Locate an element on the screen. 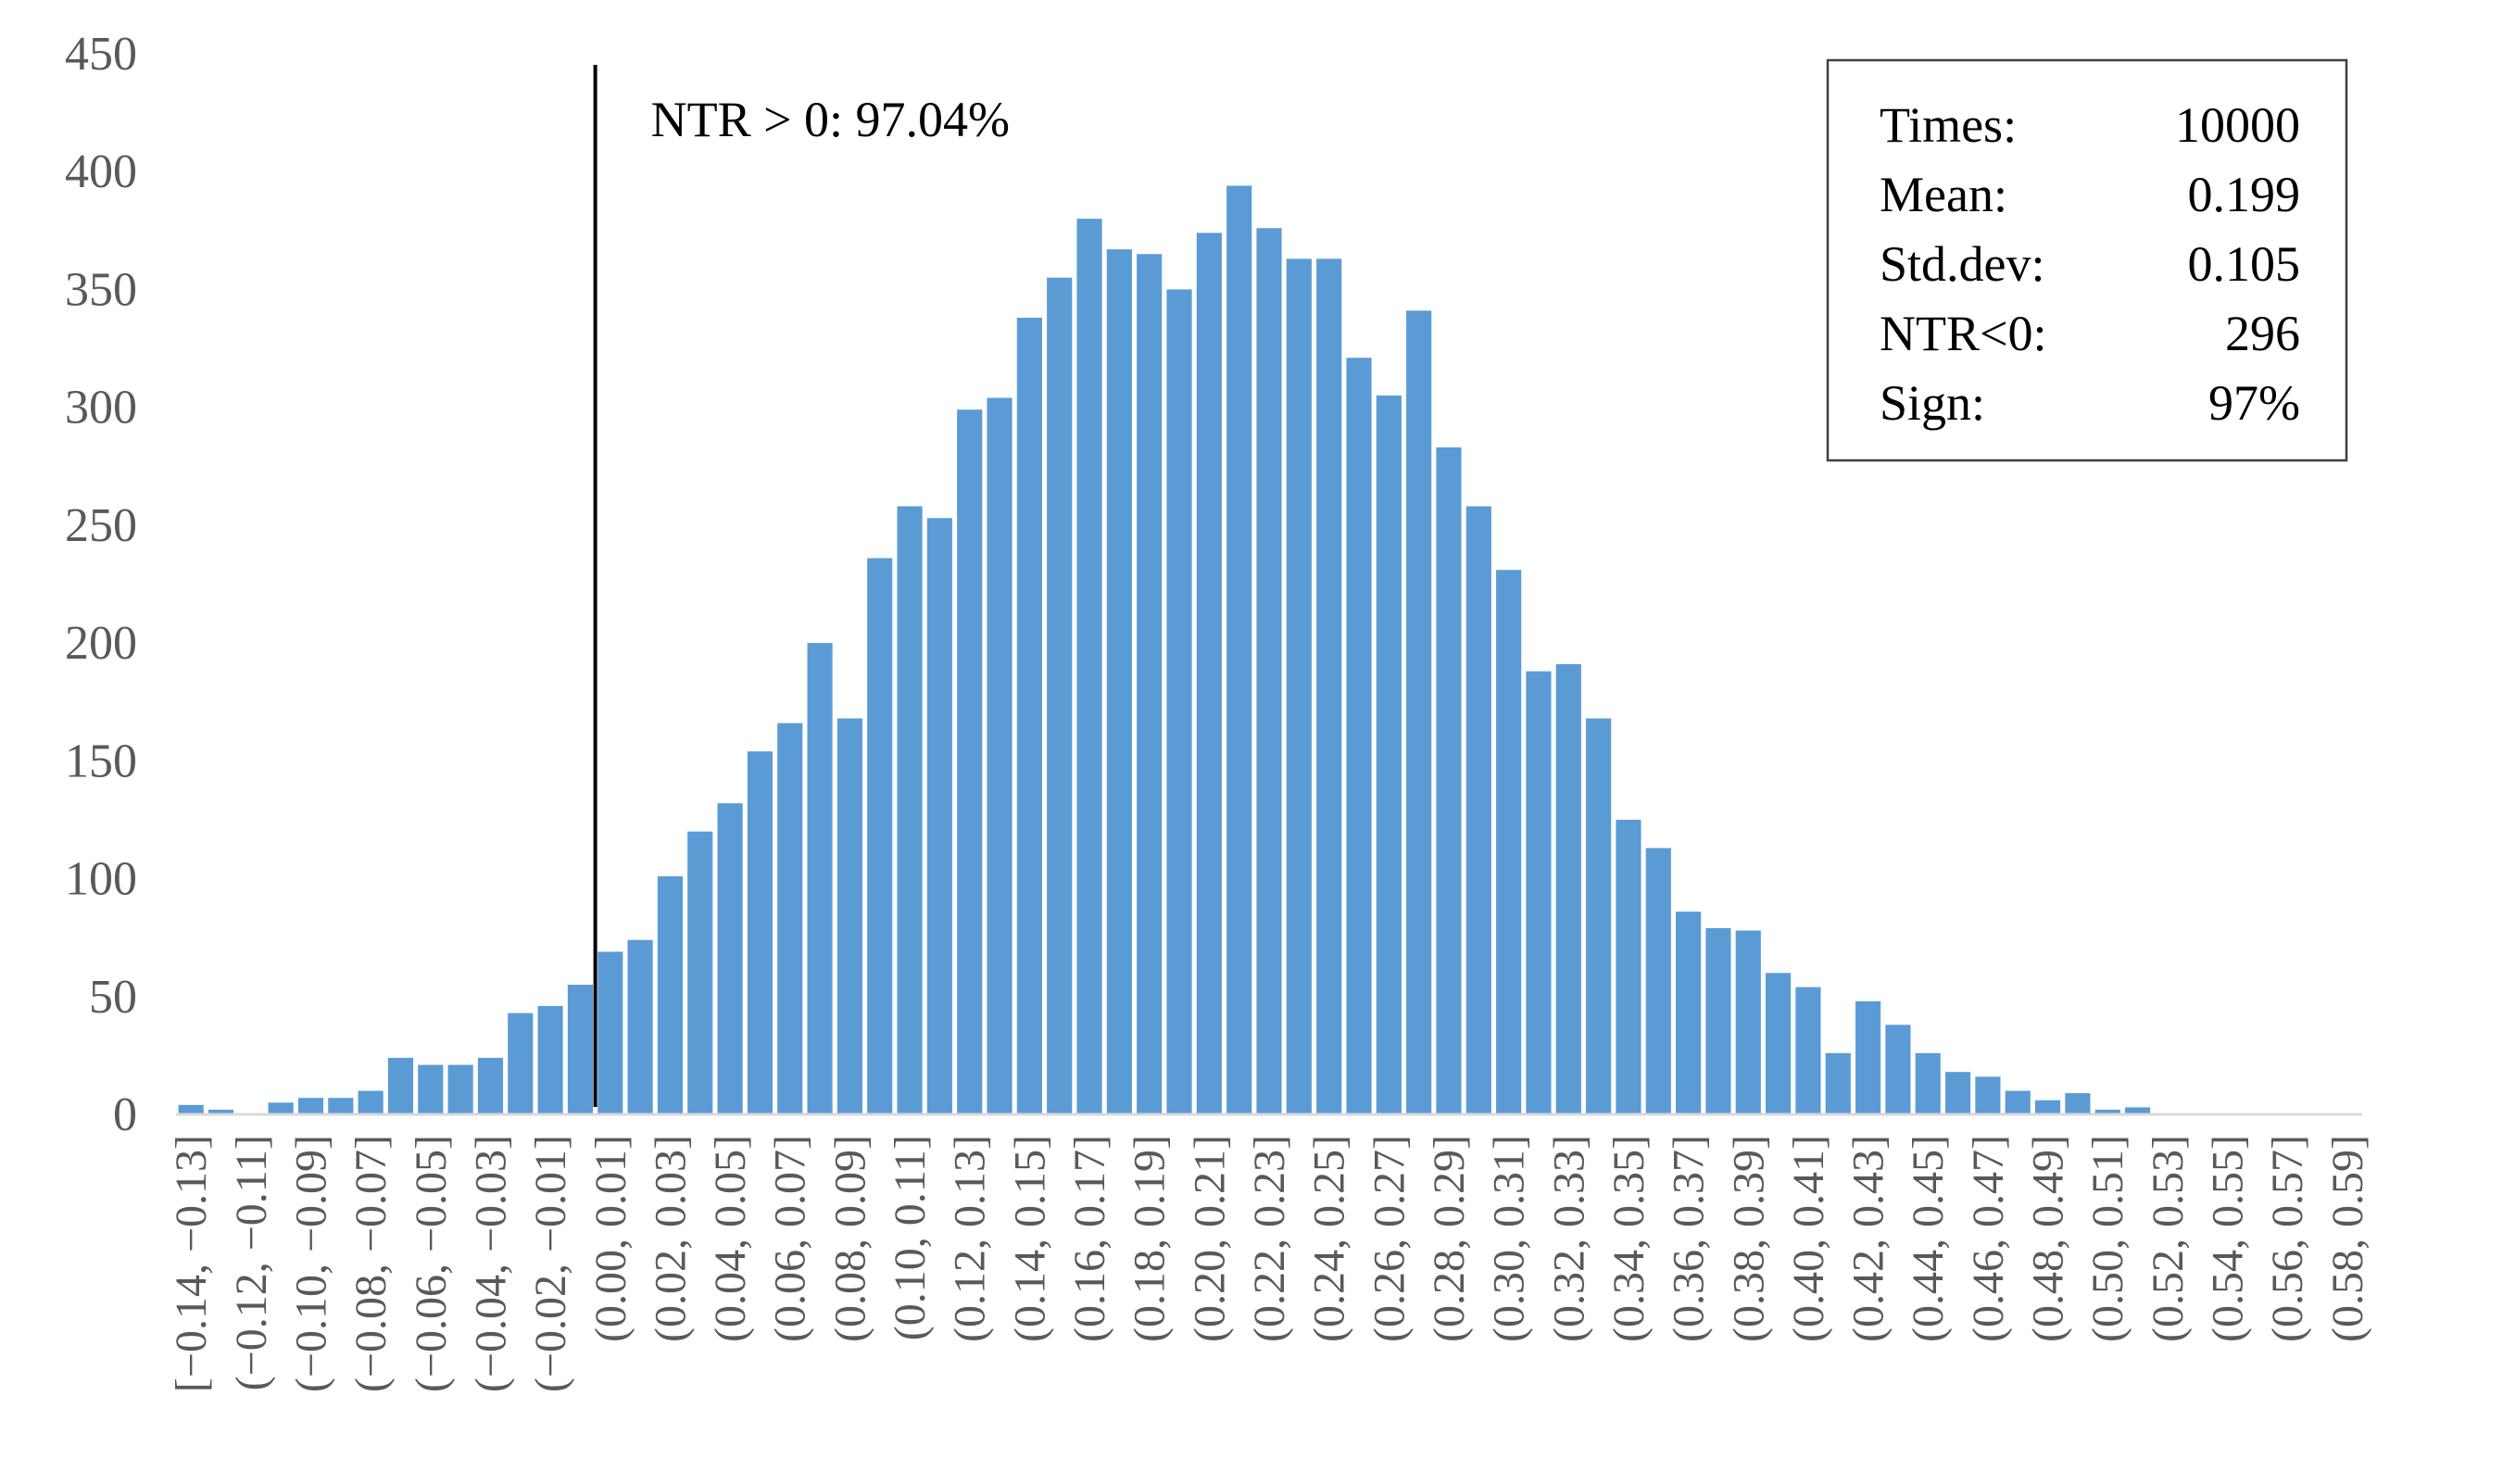 The image size is (2503, 1484). y-tick-label: 300 is located at coordinates (101, 408).